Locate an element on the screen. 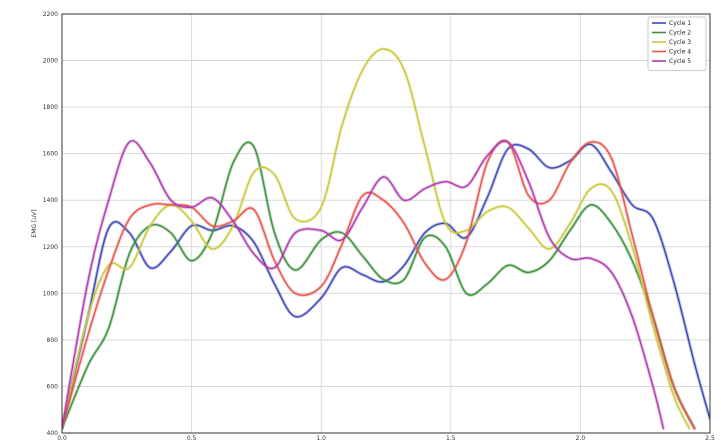 Image resolution: width=721 pixels, height=441 pixels. y-tick-label: 2200 is located at coordinates (50, 14).